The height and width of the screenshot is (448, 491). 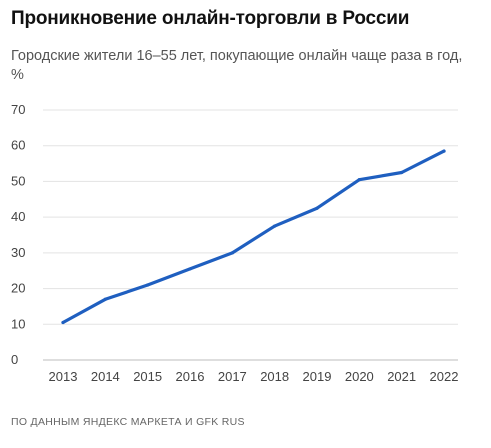 What do you see at coordinates (18, 323) in the screenshot?
I see `y-tick-label: 10` at bounding box center [18, 323].